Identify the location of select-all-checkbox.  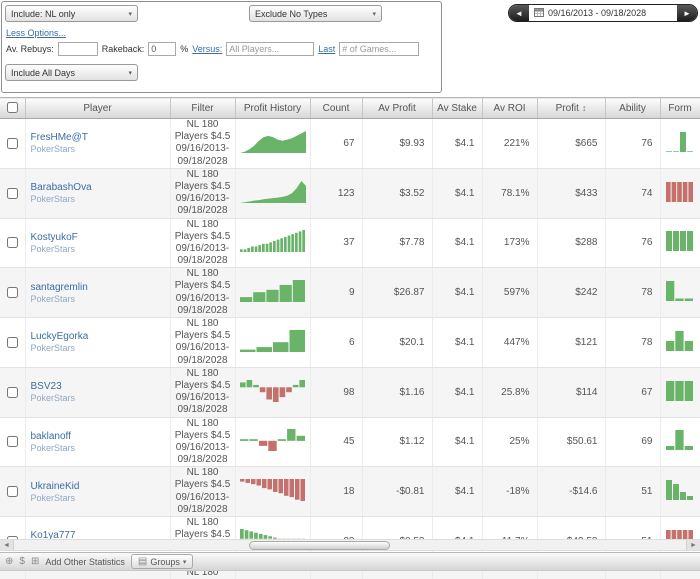
(12, 108).